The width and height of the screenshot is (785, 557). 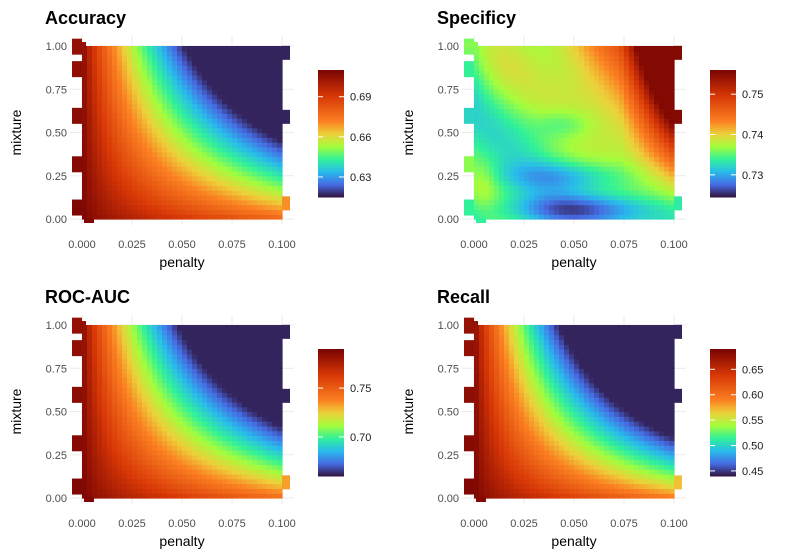 What do you see at coordinates (331, 427) in the screenshot?
I see `legend-color-step` at bounding box center [331, 427].